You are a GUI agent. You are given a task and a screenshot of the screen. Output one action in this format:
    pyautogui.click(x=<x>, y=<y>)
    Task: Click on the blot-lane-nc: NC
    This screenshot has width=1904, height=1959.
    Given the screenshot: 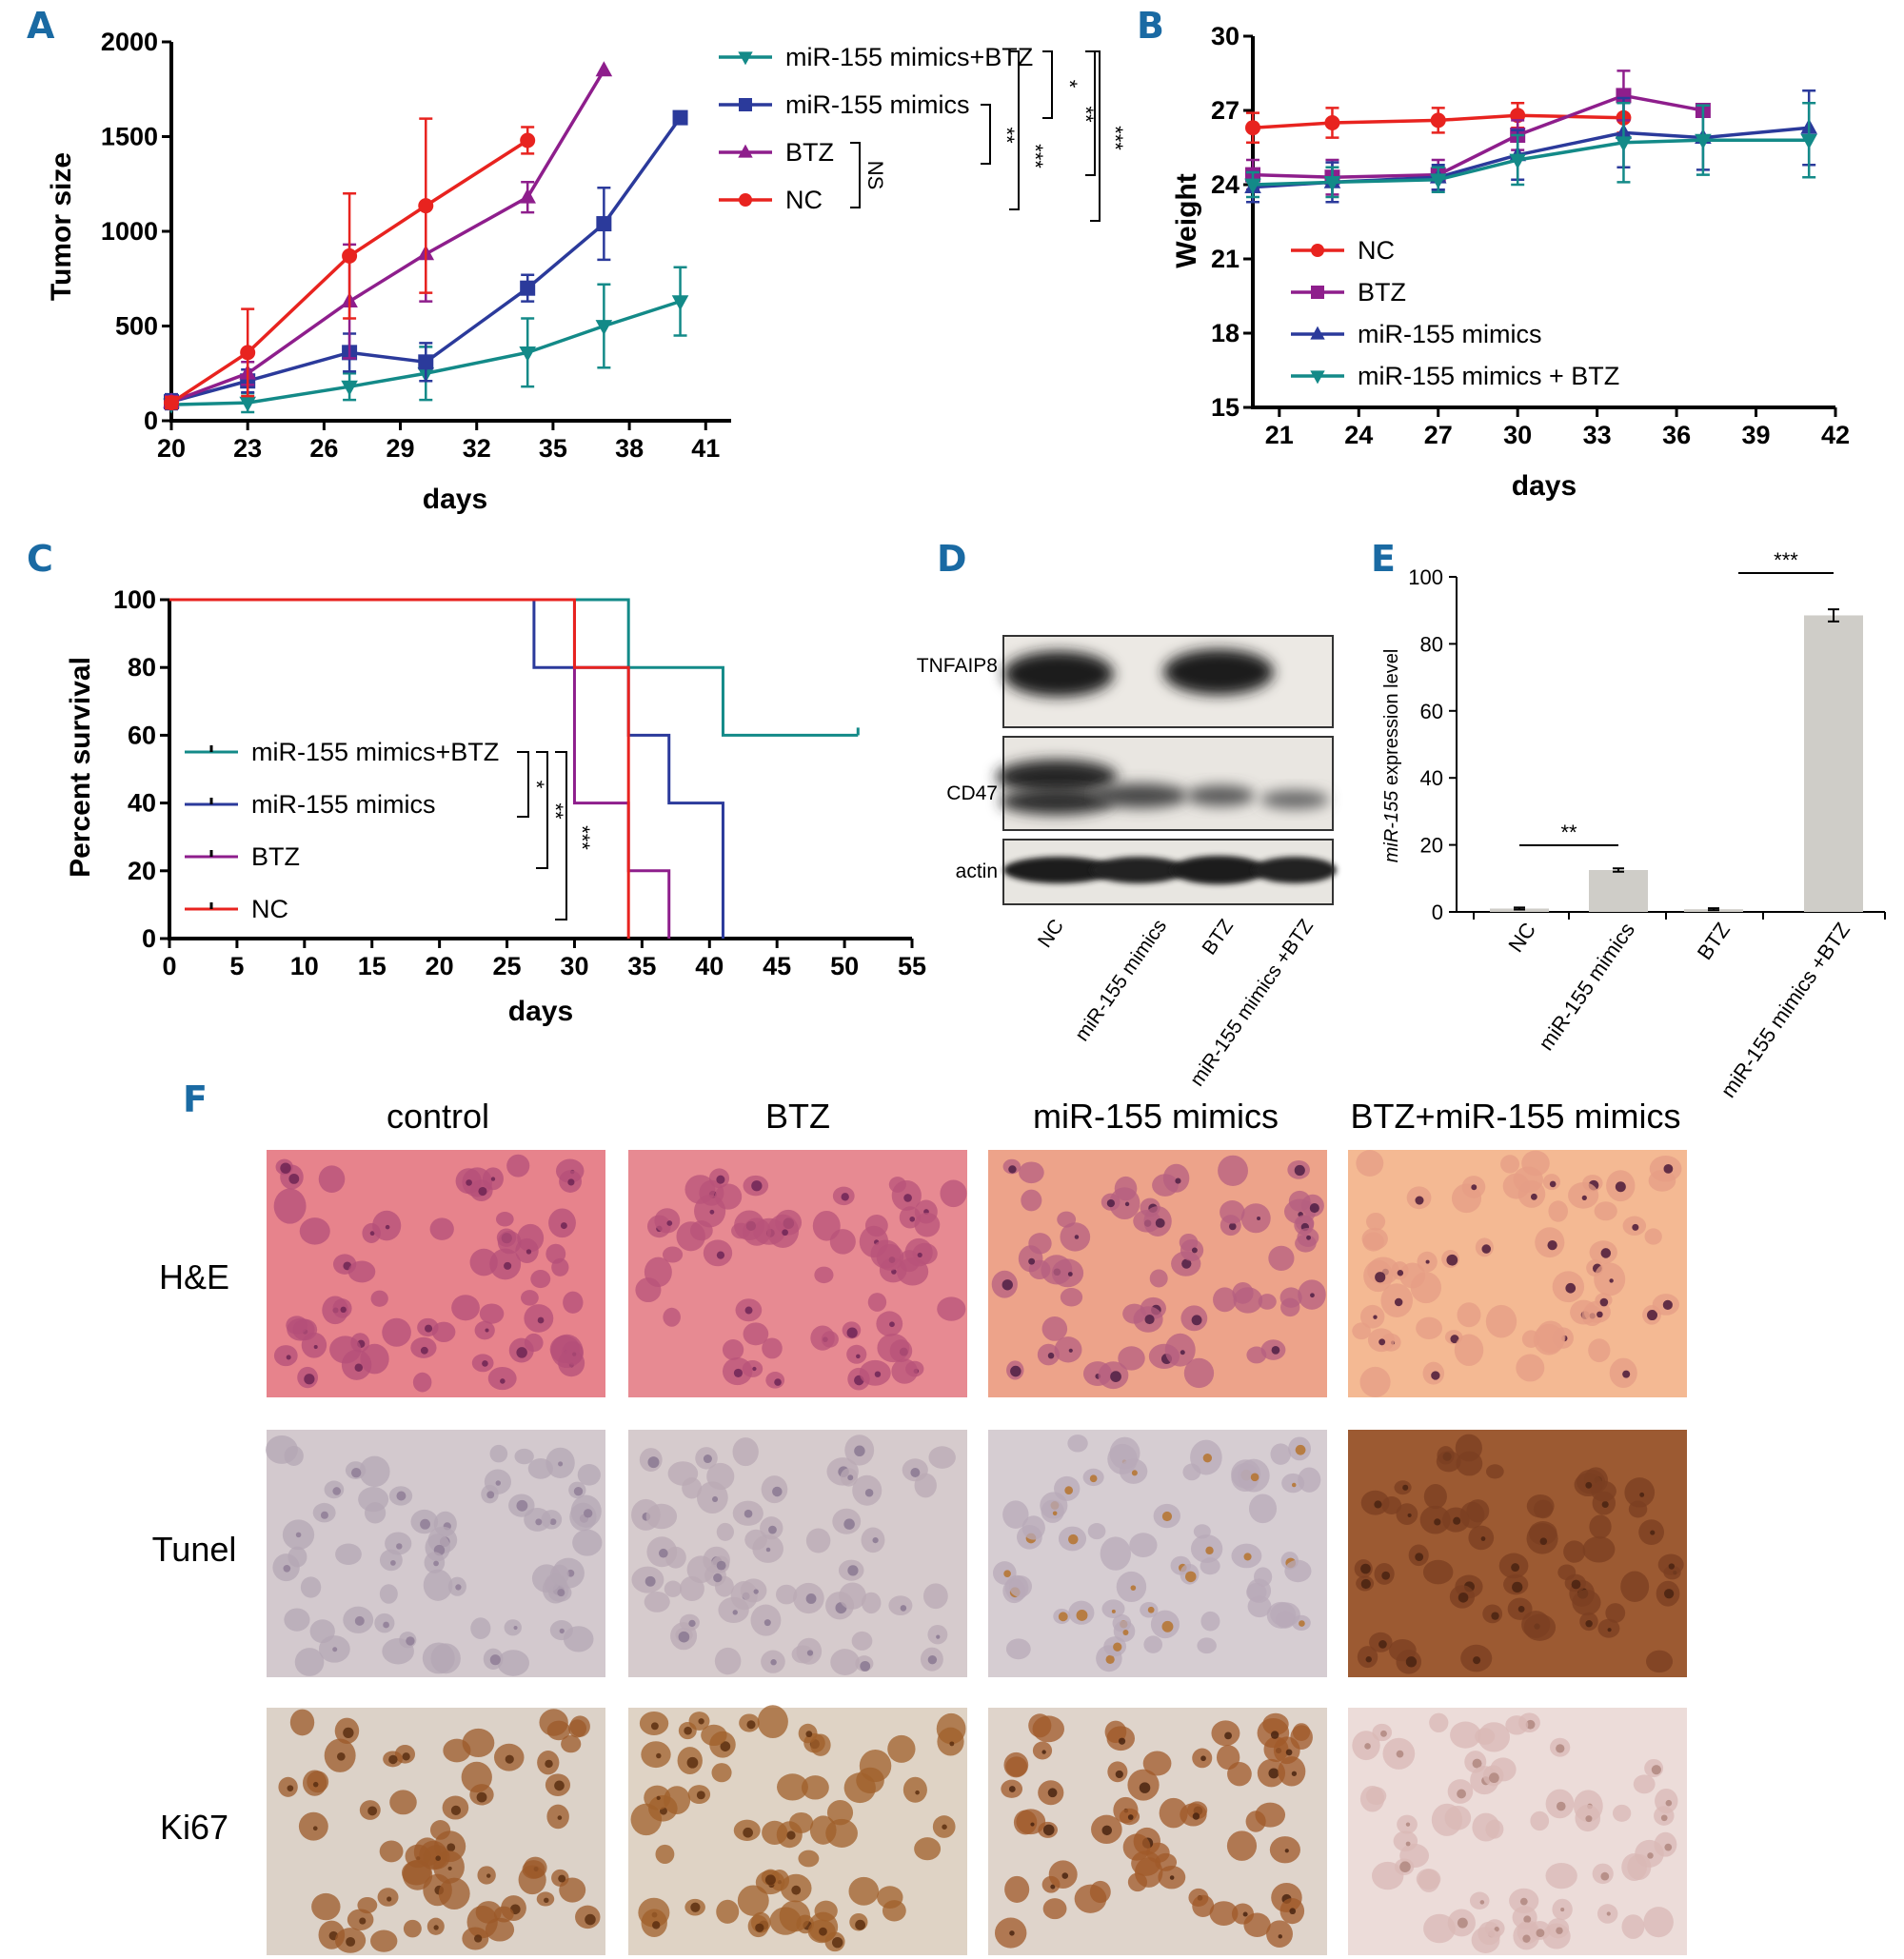 What is the action you would take?
    pyautogui.click(x=1051, y=934)
    